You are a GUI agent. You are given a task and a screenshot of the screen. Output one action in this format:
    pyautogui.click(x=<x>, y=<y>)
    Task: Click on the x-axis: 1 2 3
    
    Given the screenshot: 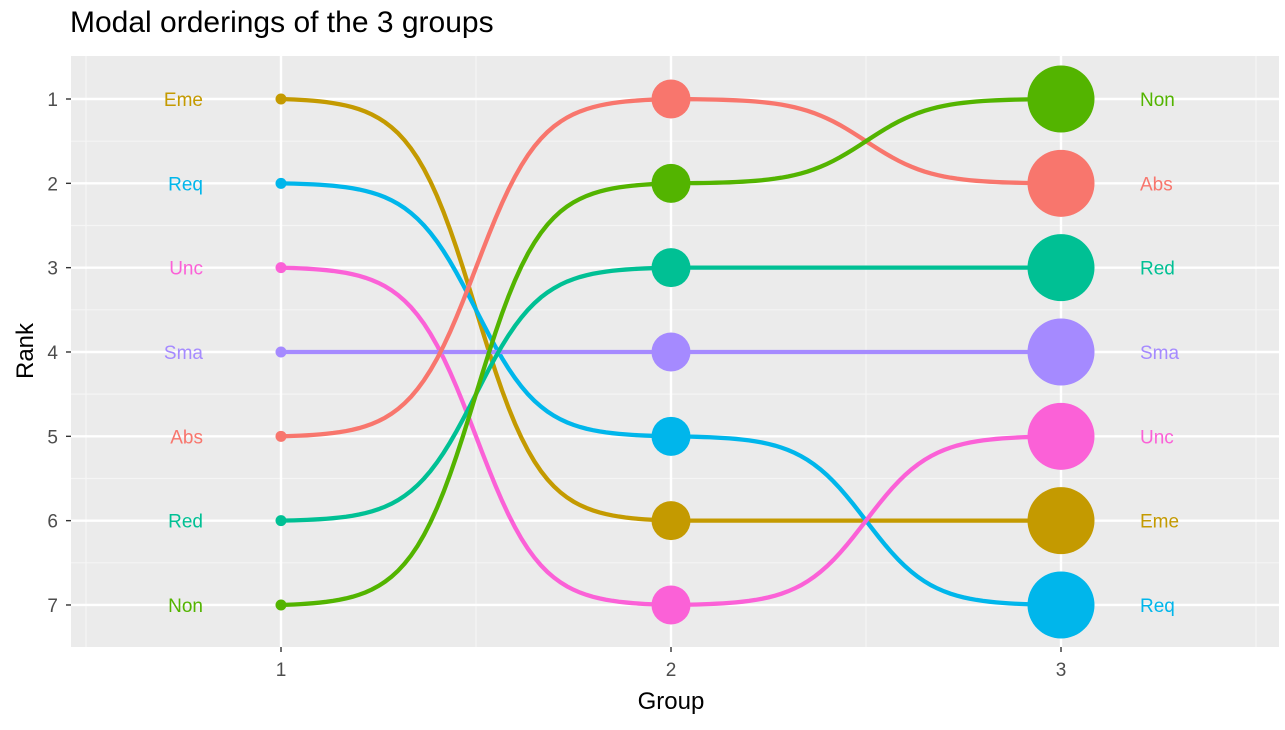 What is the action you would take?
    pyautogui.click(x=671, y=664)
    